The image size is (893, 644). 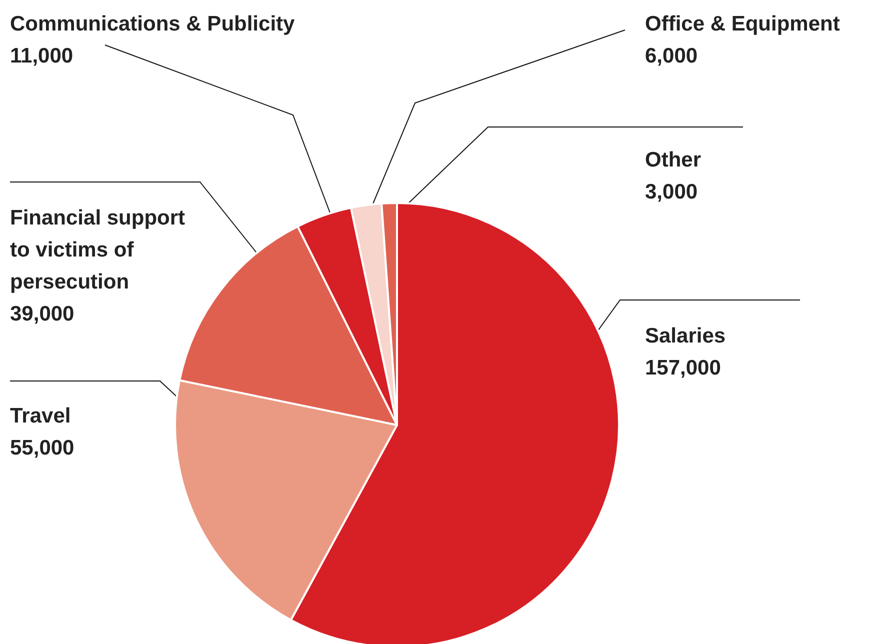 I want to click on data-label: 157,000, so click(x=683, y=368).